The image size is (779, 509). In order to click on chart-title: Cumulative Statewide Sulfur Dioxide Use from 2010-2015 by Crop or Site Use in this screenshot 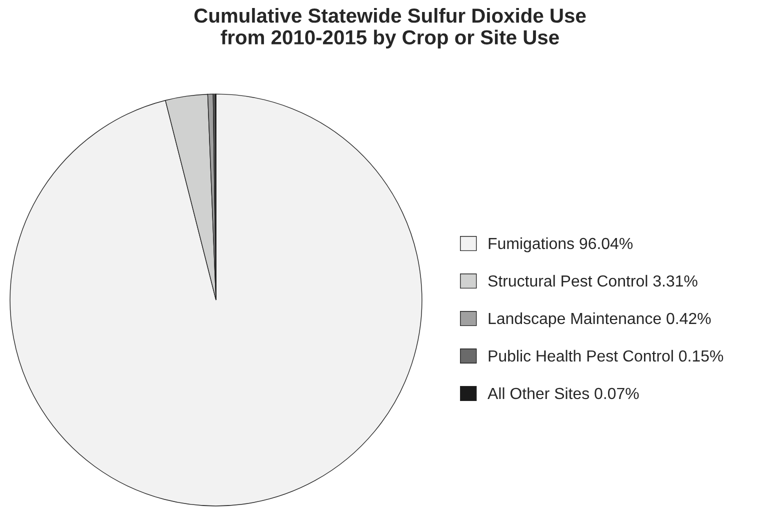, I will do `click(390, 28)`.